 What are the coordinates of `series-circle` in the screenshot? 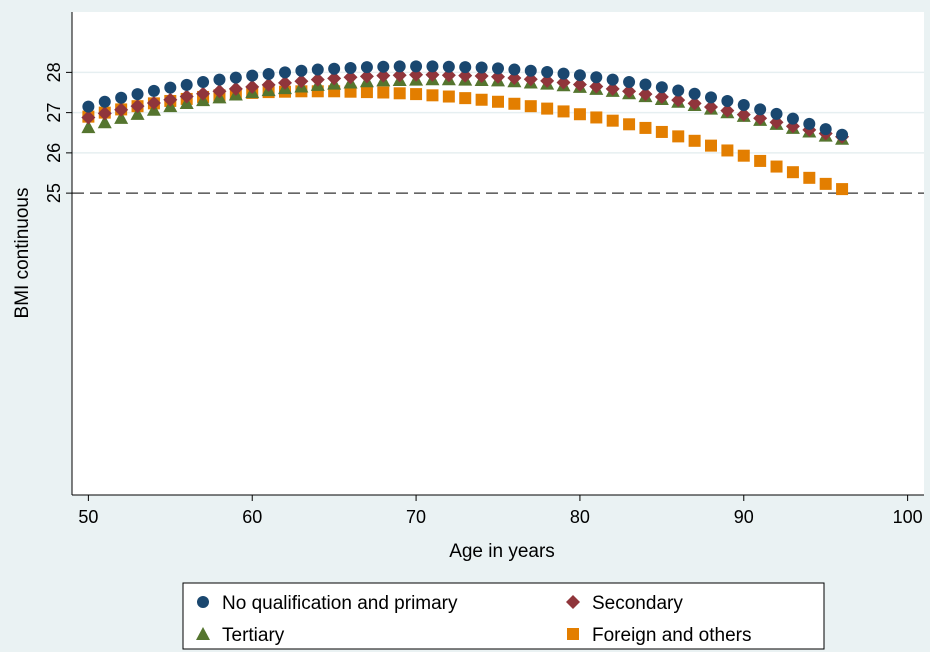 It's located at (465, 100).